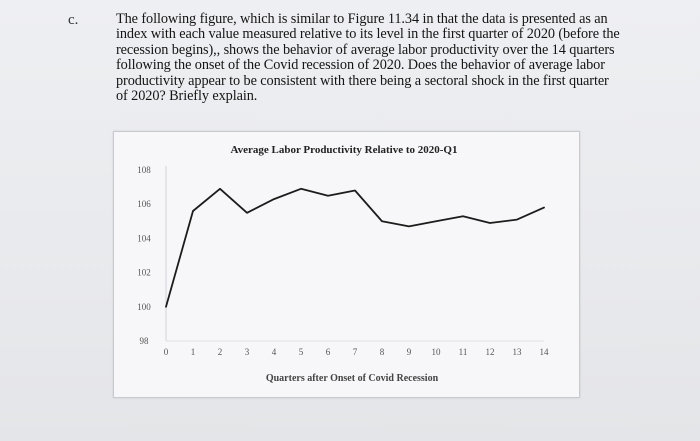 Image resolution: width=700 pixels, height=441 pixels. Describe the element at coordinates (145, 341) in the screenshot. I see `y-tick-label: 98` at that location.